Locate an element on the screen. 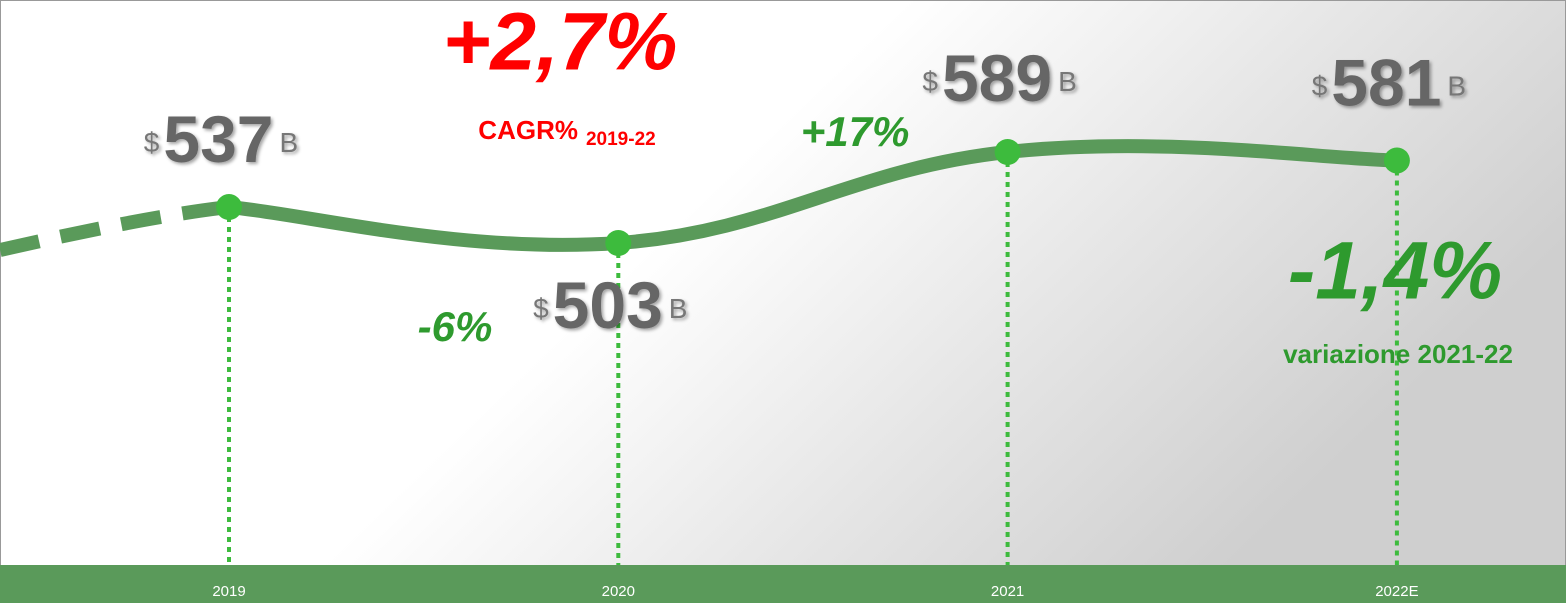 The width and height of the screenshot is (1566, 603). cagr-label: CAGR% 2019-22 is located at coordinates (566, 132).